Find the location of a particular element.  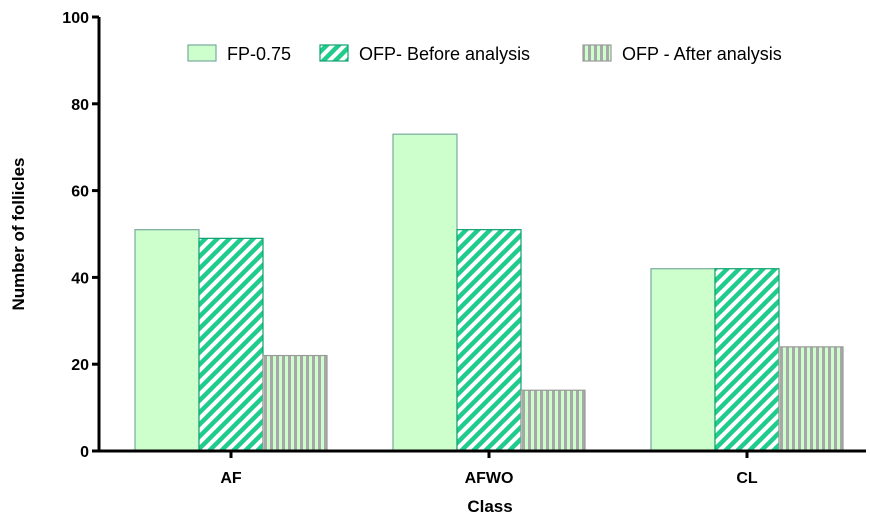

legend-label: FP-0.75 is located at coordinates (259, 54).